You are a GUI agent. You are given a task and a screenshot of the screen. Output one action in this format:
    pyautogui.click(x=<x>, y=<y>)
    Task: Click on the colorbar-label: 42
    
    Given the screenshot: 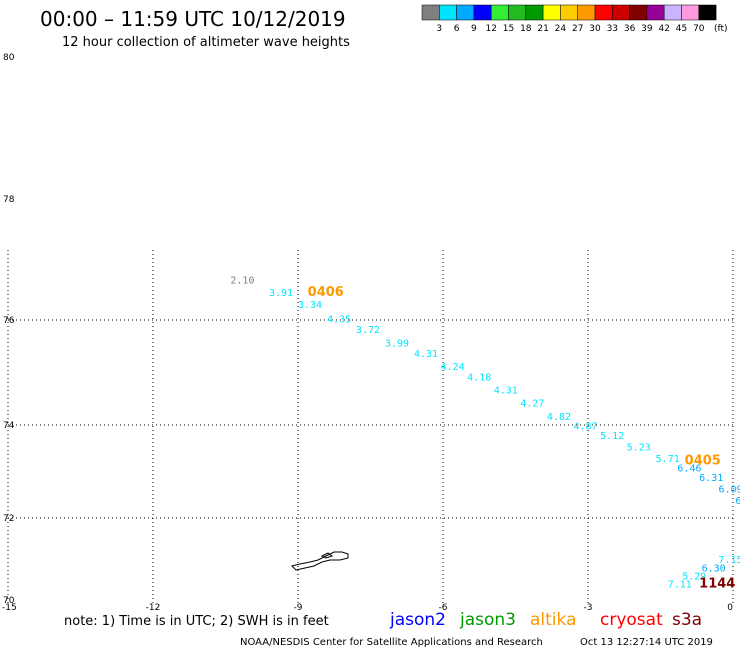 What is the action you would take?
    pyautogui.click(x=663, y=29)
    